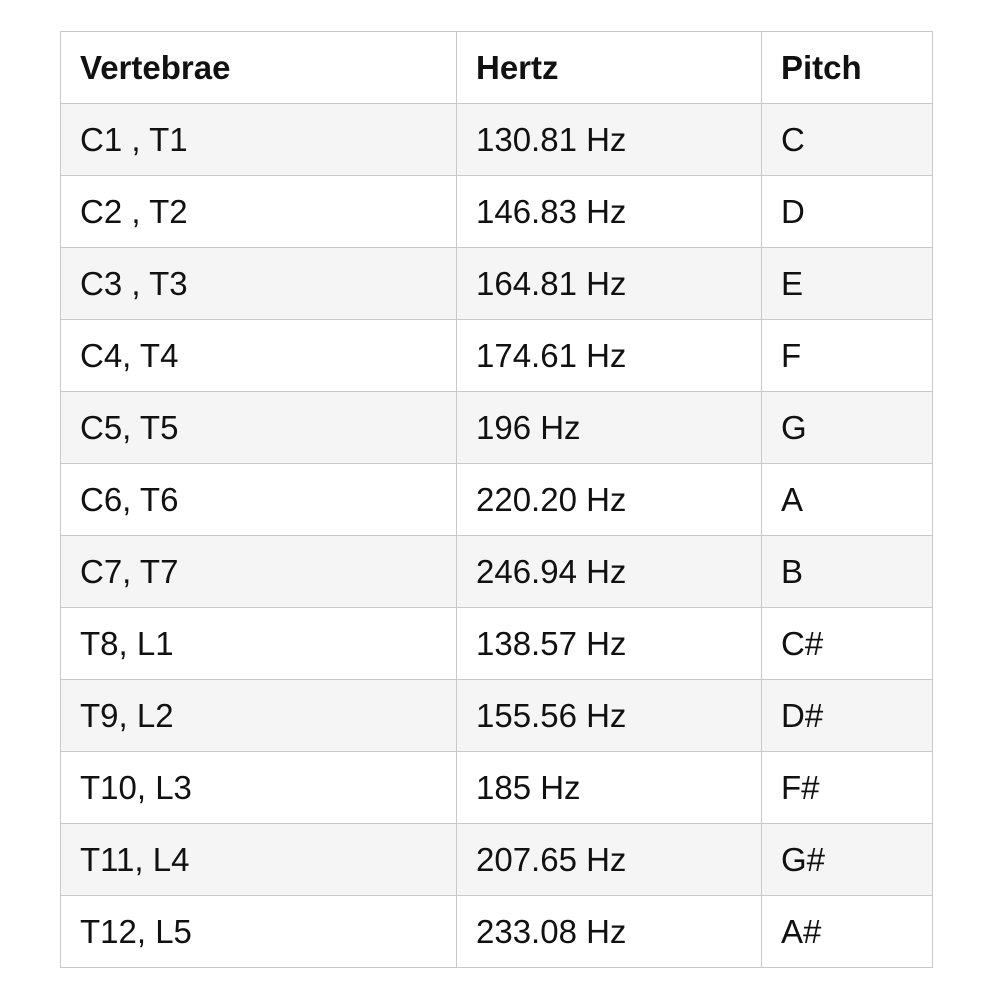 The width and height of the screenshot is (1000, 1000). What do you see at coordinates (609, 571) in the screenshot?
I see `cell-hertz: 246.94 Hz` at bounding box center [609, 571].